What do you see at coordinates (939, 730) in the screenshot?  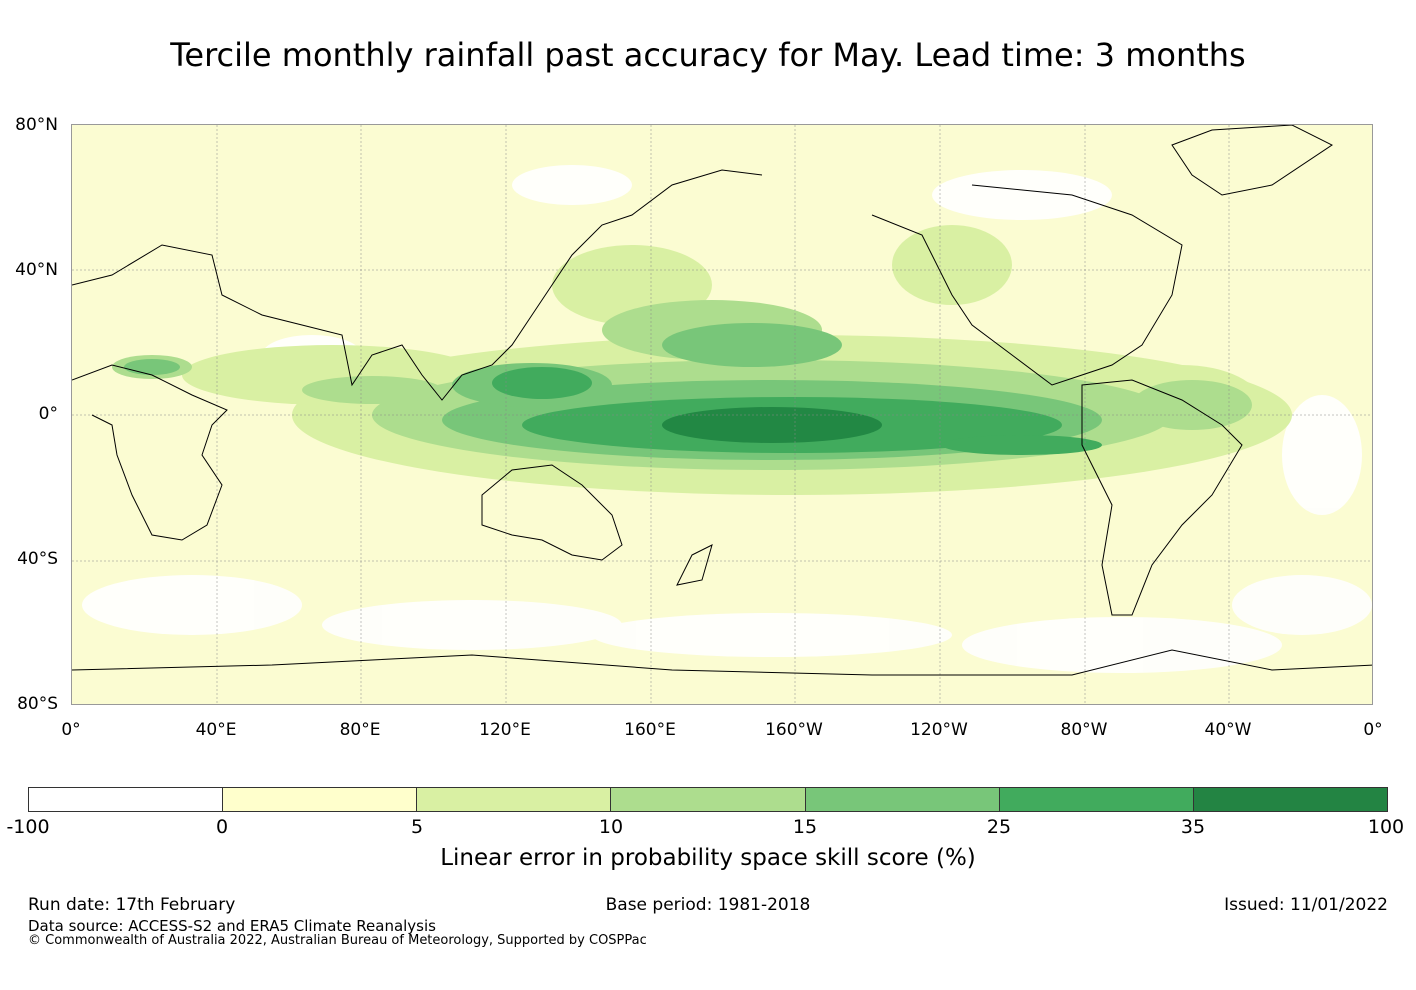 I see `lon-label-120w: 120°W` at bounding box center [939, 730].